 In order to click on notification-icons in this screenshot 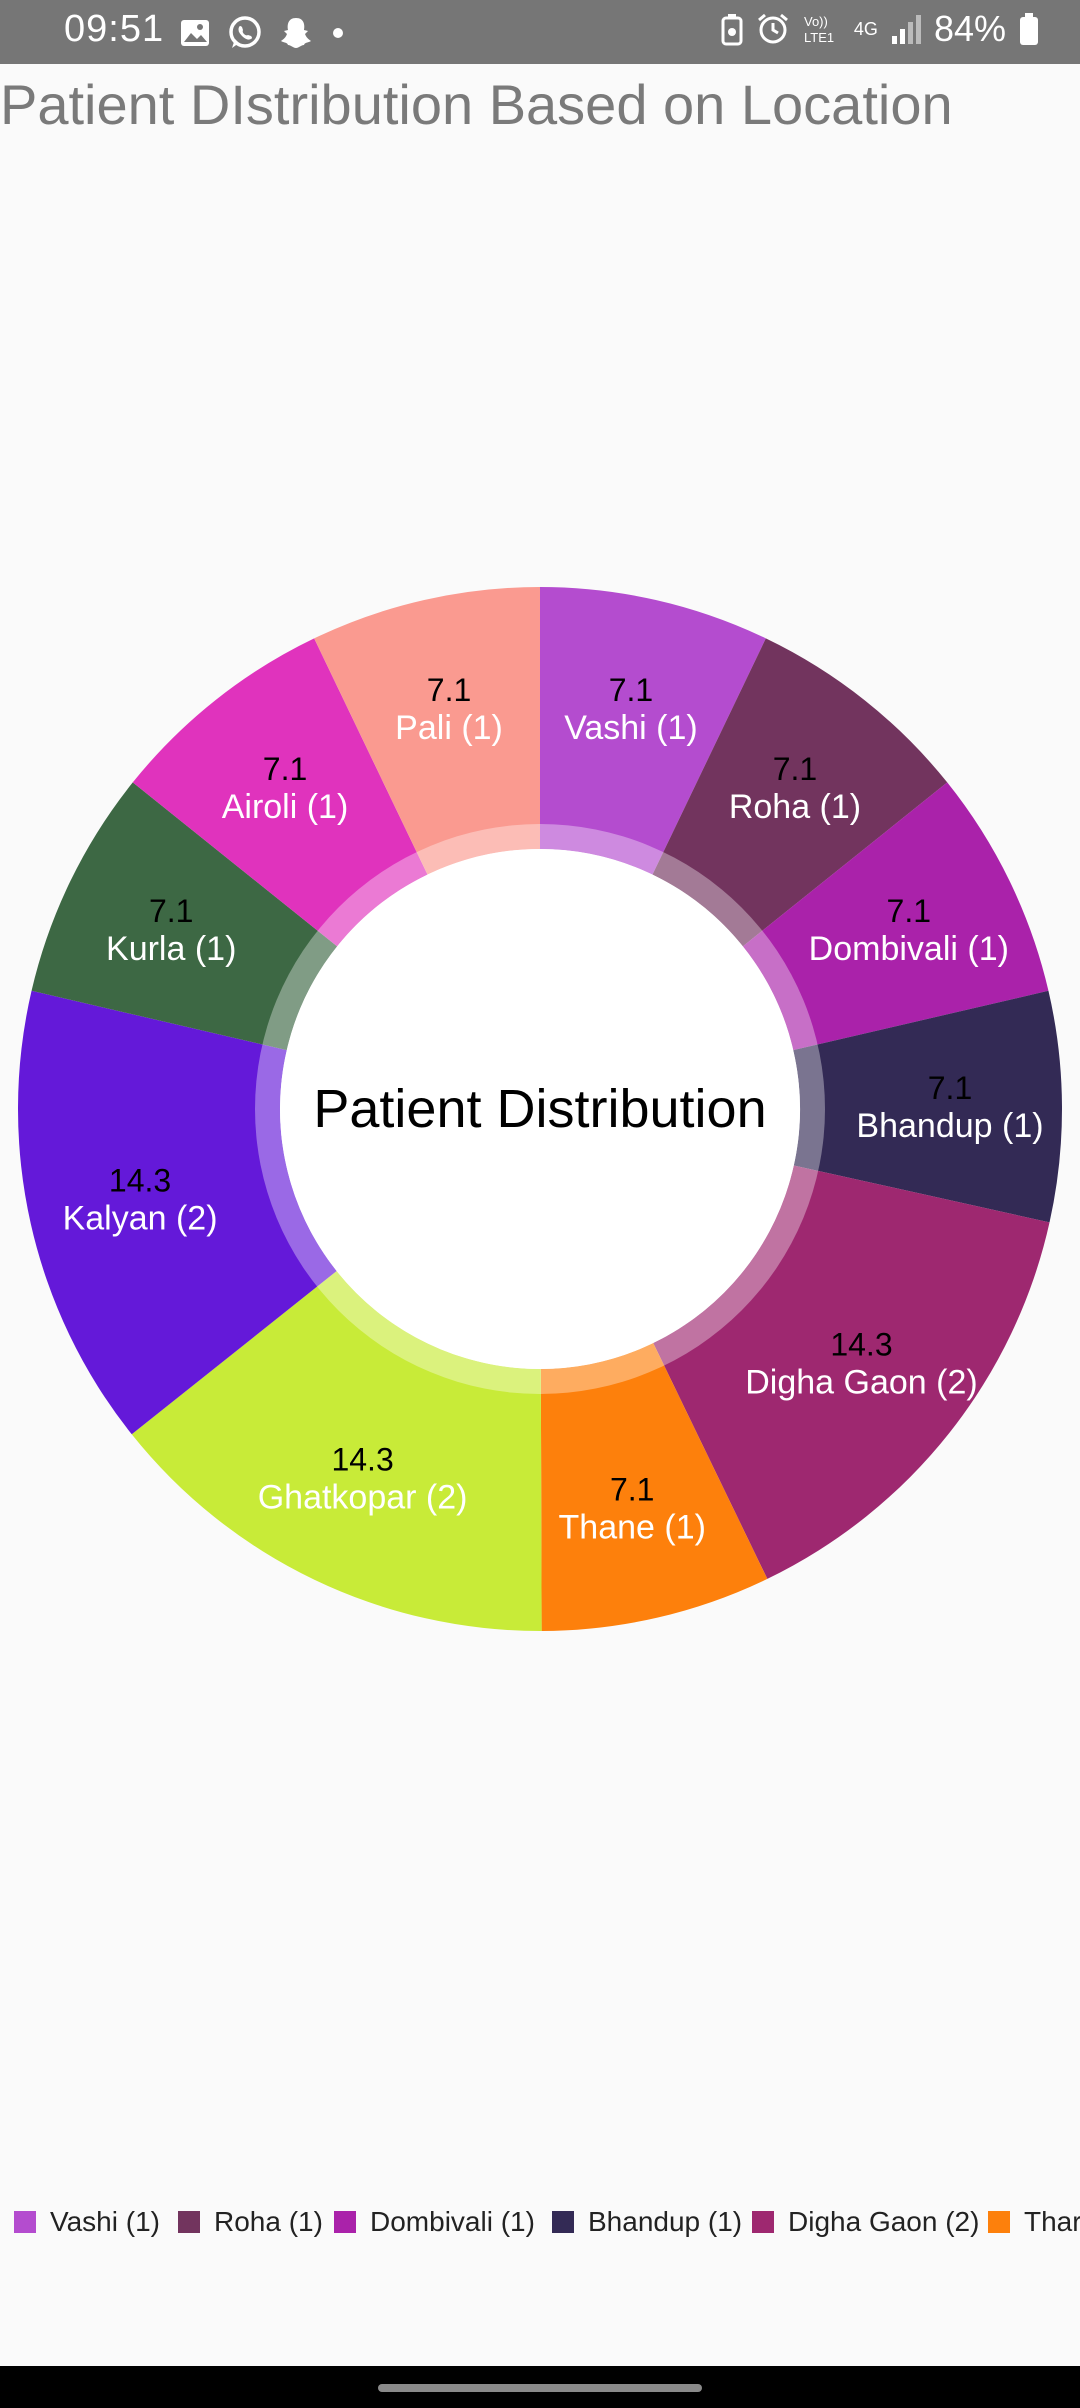, I will do `click(263, 33)`.